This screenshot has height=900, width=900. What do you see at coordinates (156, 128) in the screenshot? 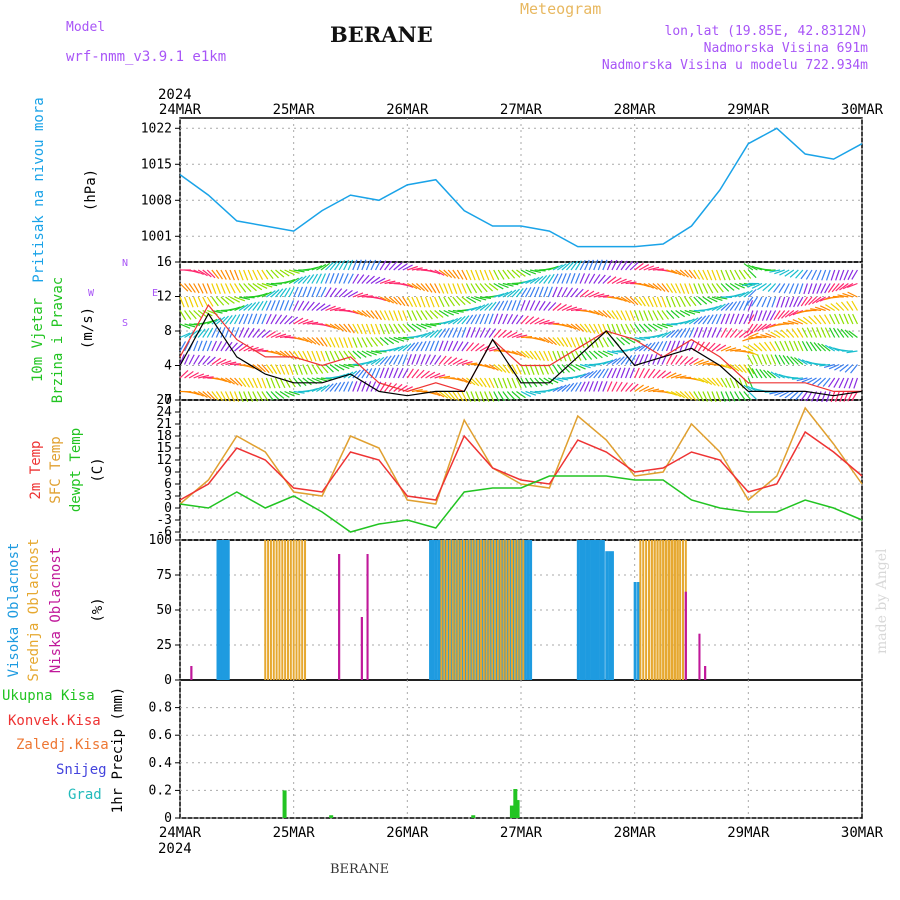
I see `pressure-ytick-label: 1022` at bounding box center [156, 128].